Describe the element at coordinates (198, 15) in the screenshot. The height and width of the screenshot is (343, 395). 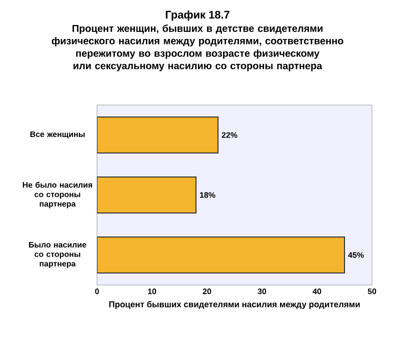
I see `chart-title: График 18.7` at that location.